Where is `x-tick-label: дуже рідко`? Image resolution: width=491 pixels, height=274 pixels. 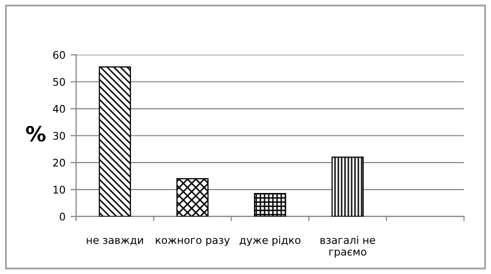 x-tick-label: дуже рідко is located at coordinates (270, 241).